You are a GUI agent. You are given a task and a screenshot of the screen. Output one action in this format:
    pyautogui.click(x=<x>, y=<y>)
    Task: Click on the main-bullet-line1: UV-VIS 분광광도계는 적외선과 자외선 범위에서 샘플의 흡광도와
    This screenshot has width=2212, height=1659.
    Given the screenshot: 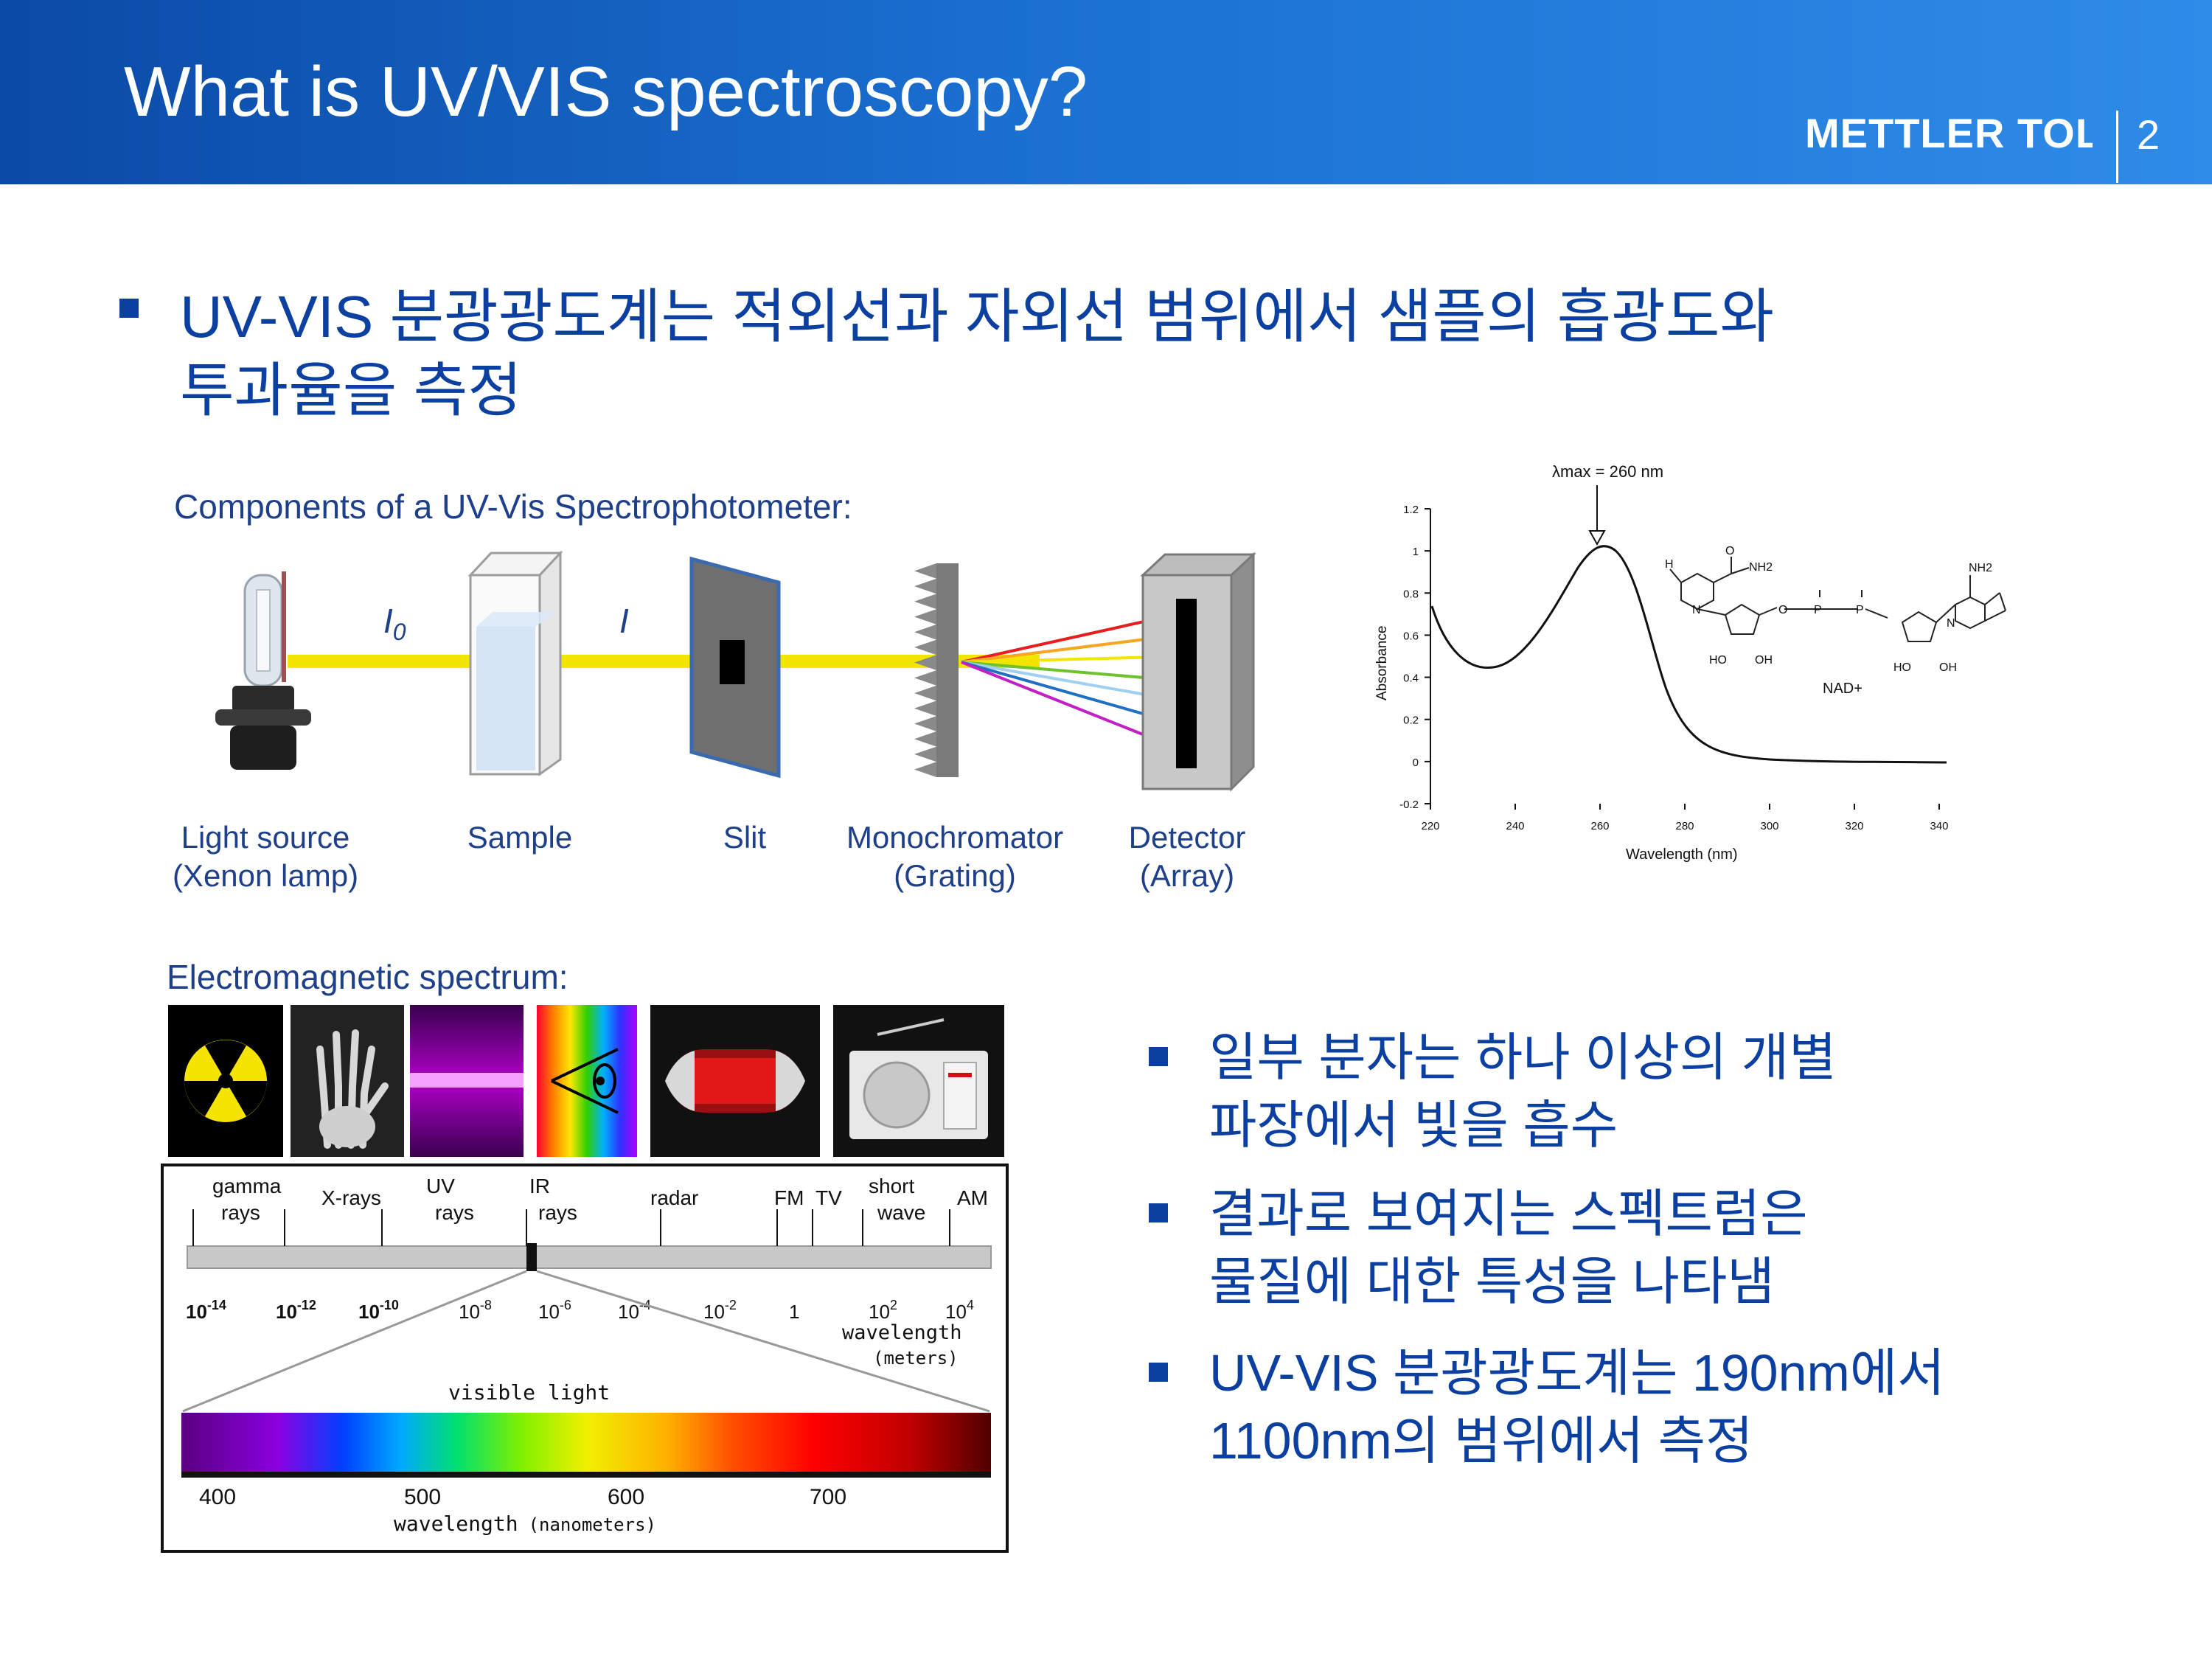 What is the action you would take?
    pyautogui.click(x=977, y=316)
    